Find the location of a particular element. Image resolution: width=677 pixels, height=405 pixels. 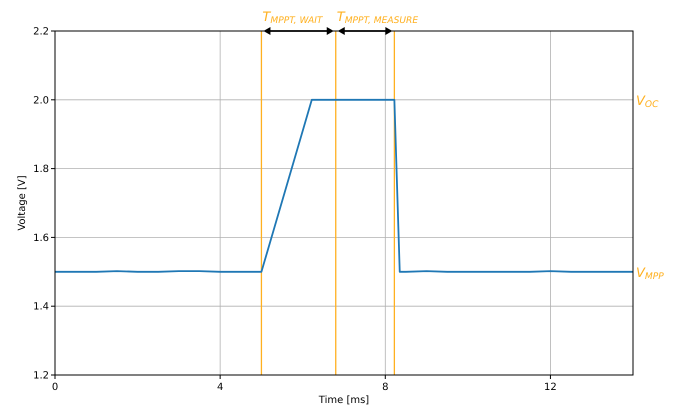

annotation: T$_{MPPT, WAIT}$ is located at coordinates (293, 18).